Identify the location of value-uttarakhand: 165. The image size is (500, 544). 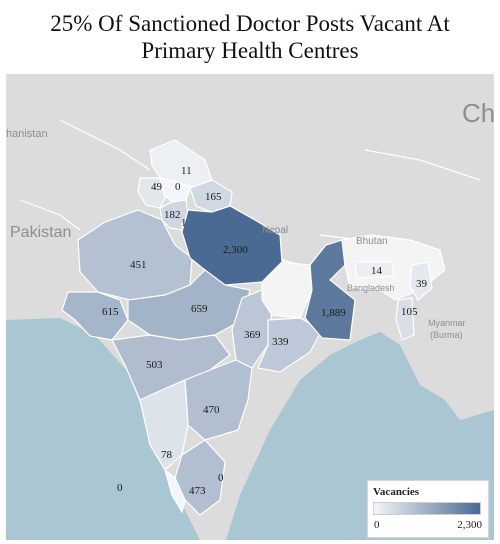
(213, 197).